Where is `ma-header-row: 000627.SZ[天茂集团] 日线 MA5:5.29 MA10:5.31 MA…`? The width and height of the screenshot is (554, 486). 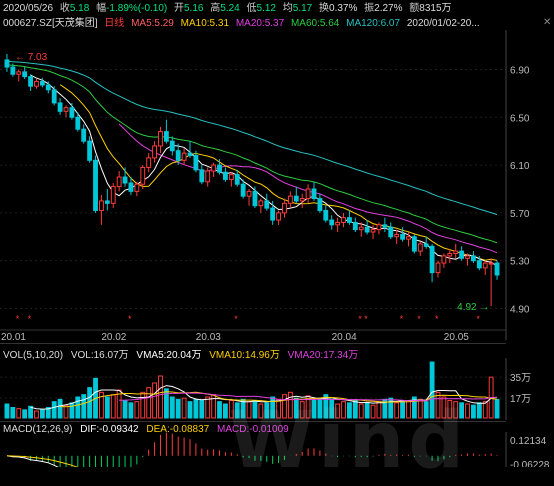
ma-header-row: 000627.SZ[天茂集团] 日线 MA5:5.29 MA10:5.31 MA… is located at coordinates (243, 24).